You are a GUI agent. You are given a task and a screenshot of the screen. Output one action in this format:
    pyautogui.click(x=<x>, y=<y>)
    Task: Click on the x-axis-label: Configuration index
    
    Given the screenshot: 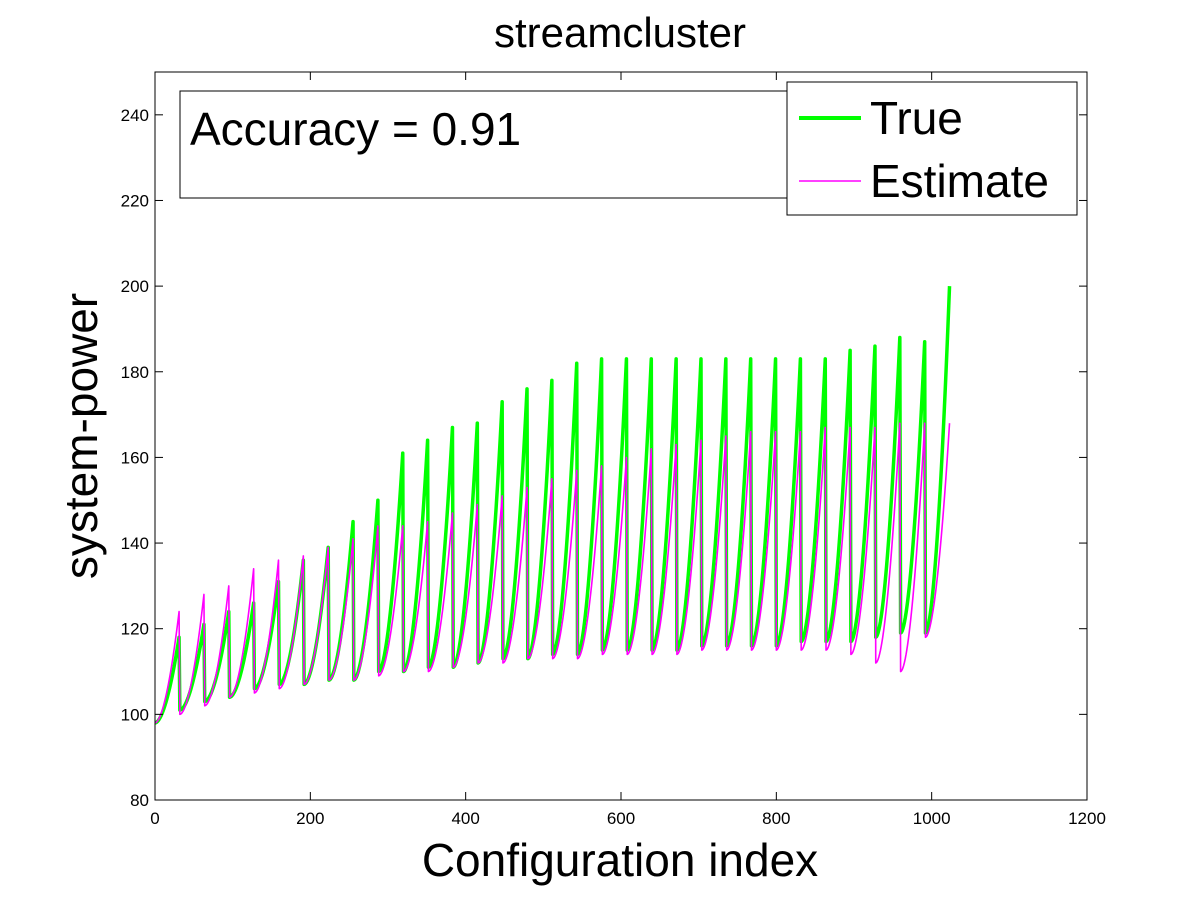 What is the action you would take?
    pyautogui.click(x=620, y=860)
    